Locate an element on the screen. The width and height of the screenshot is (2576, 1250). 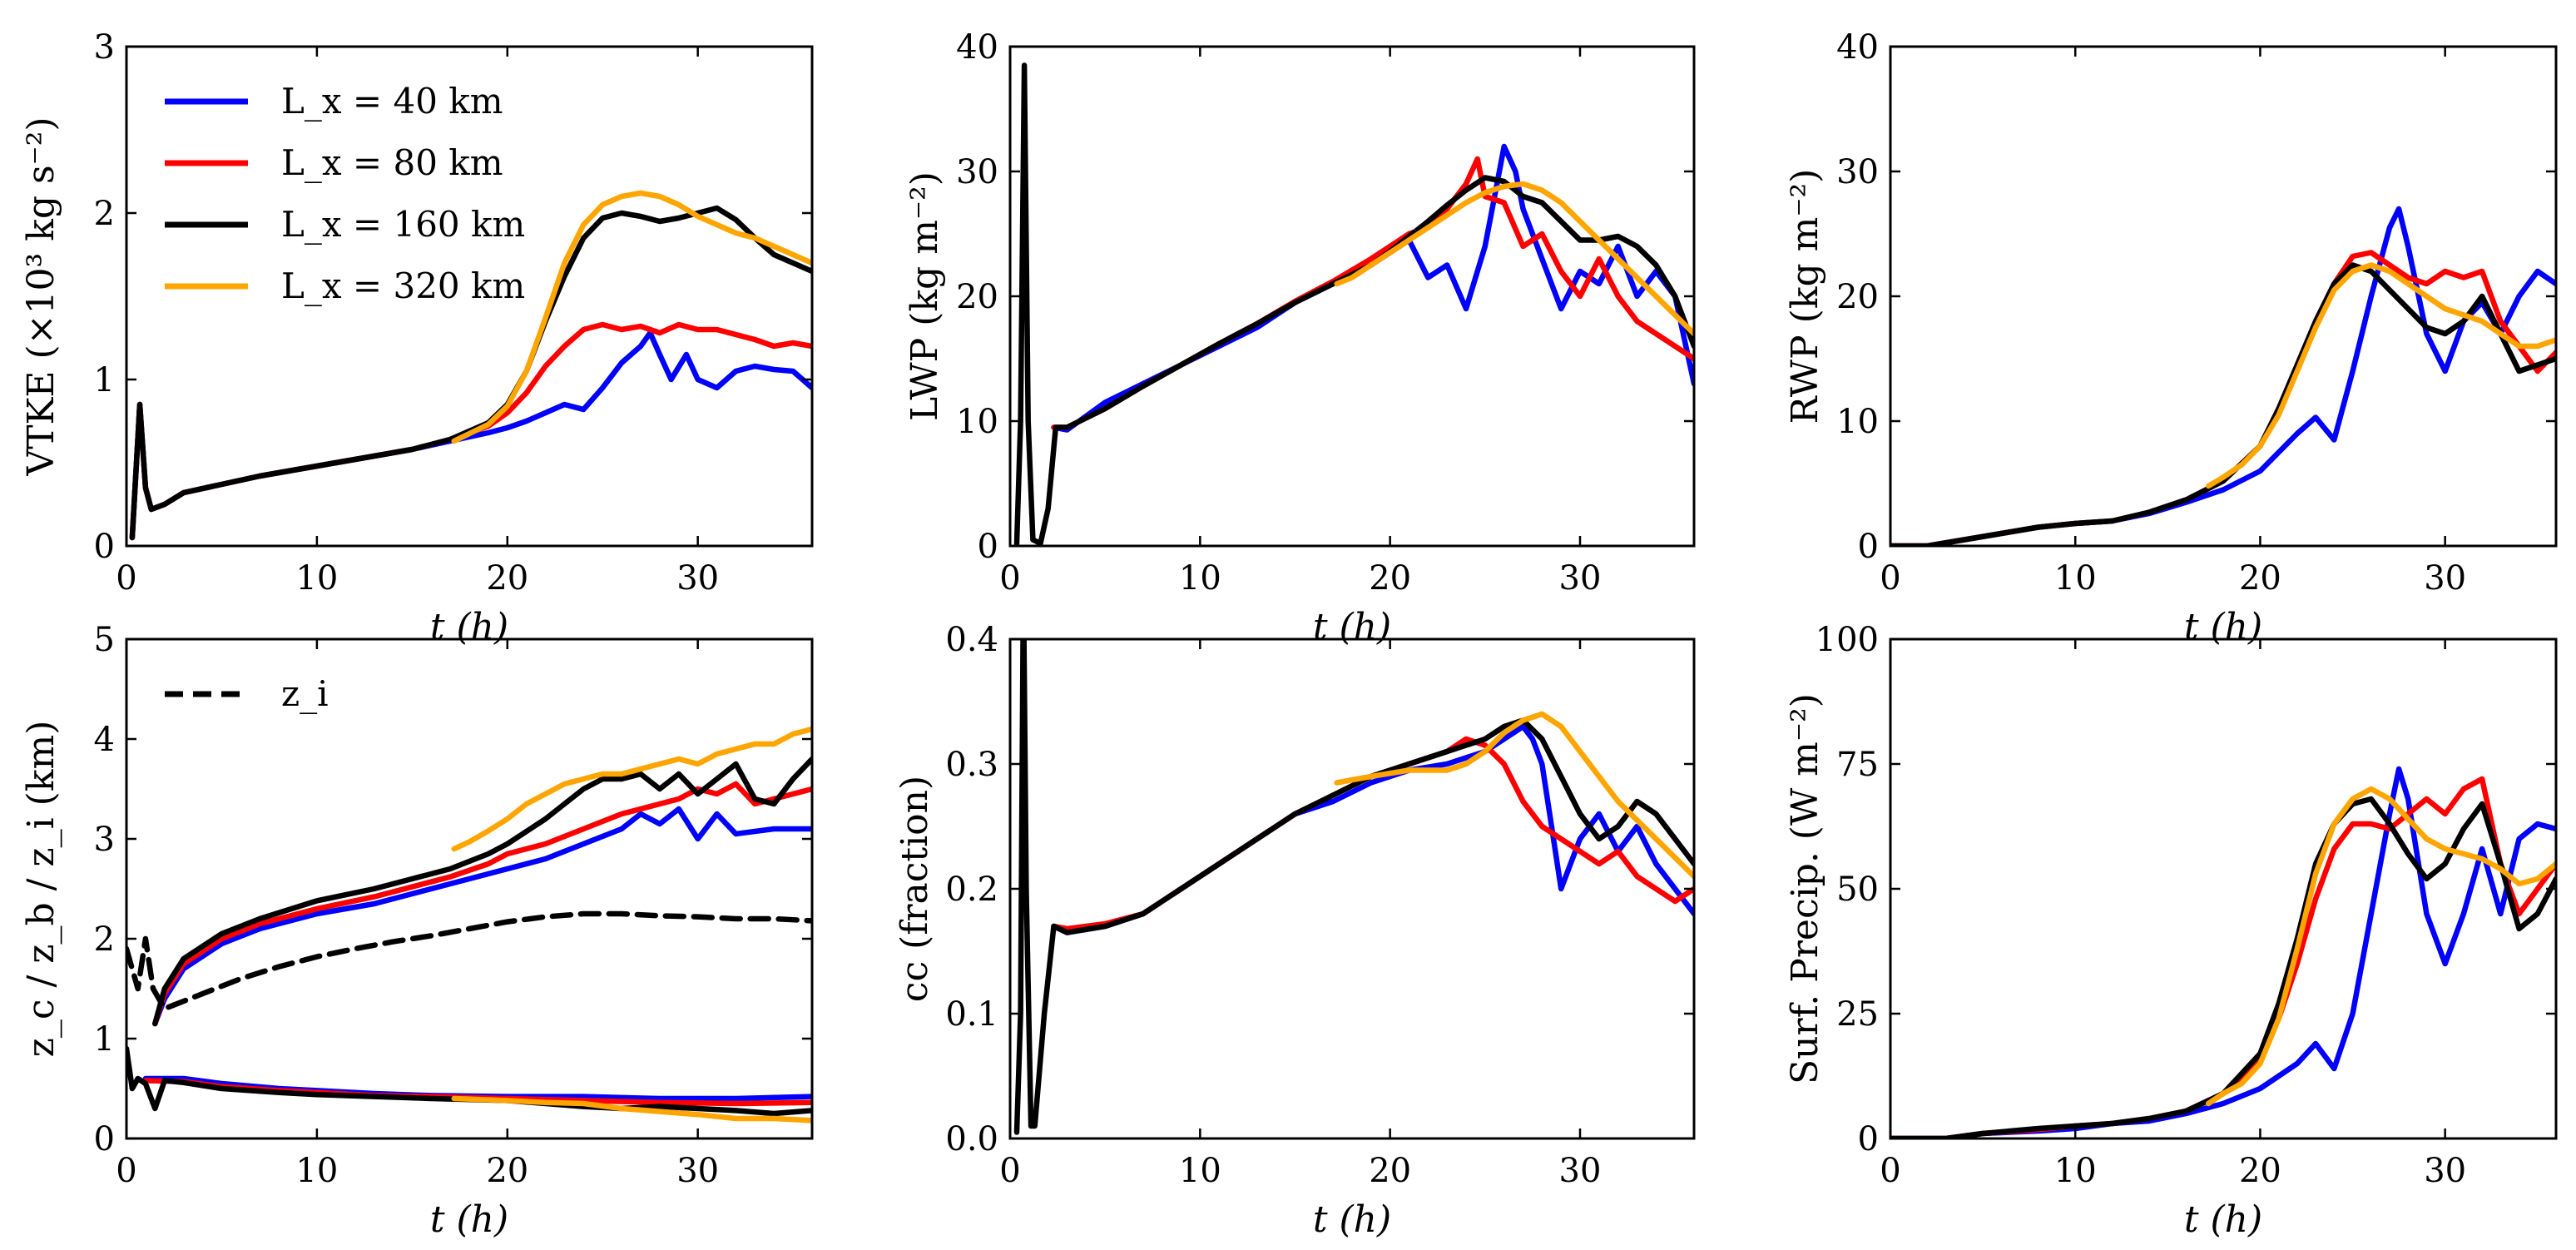
panel-rwp: 0 10 20 30 0 10 20 30 40 t (h) RWP (kg m⁻²) is located at coordinates (2171, 338).